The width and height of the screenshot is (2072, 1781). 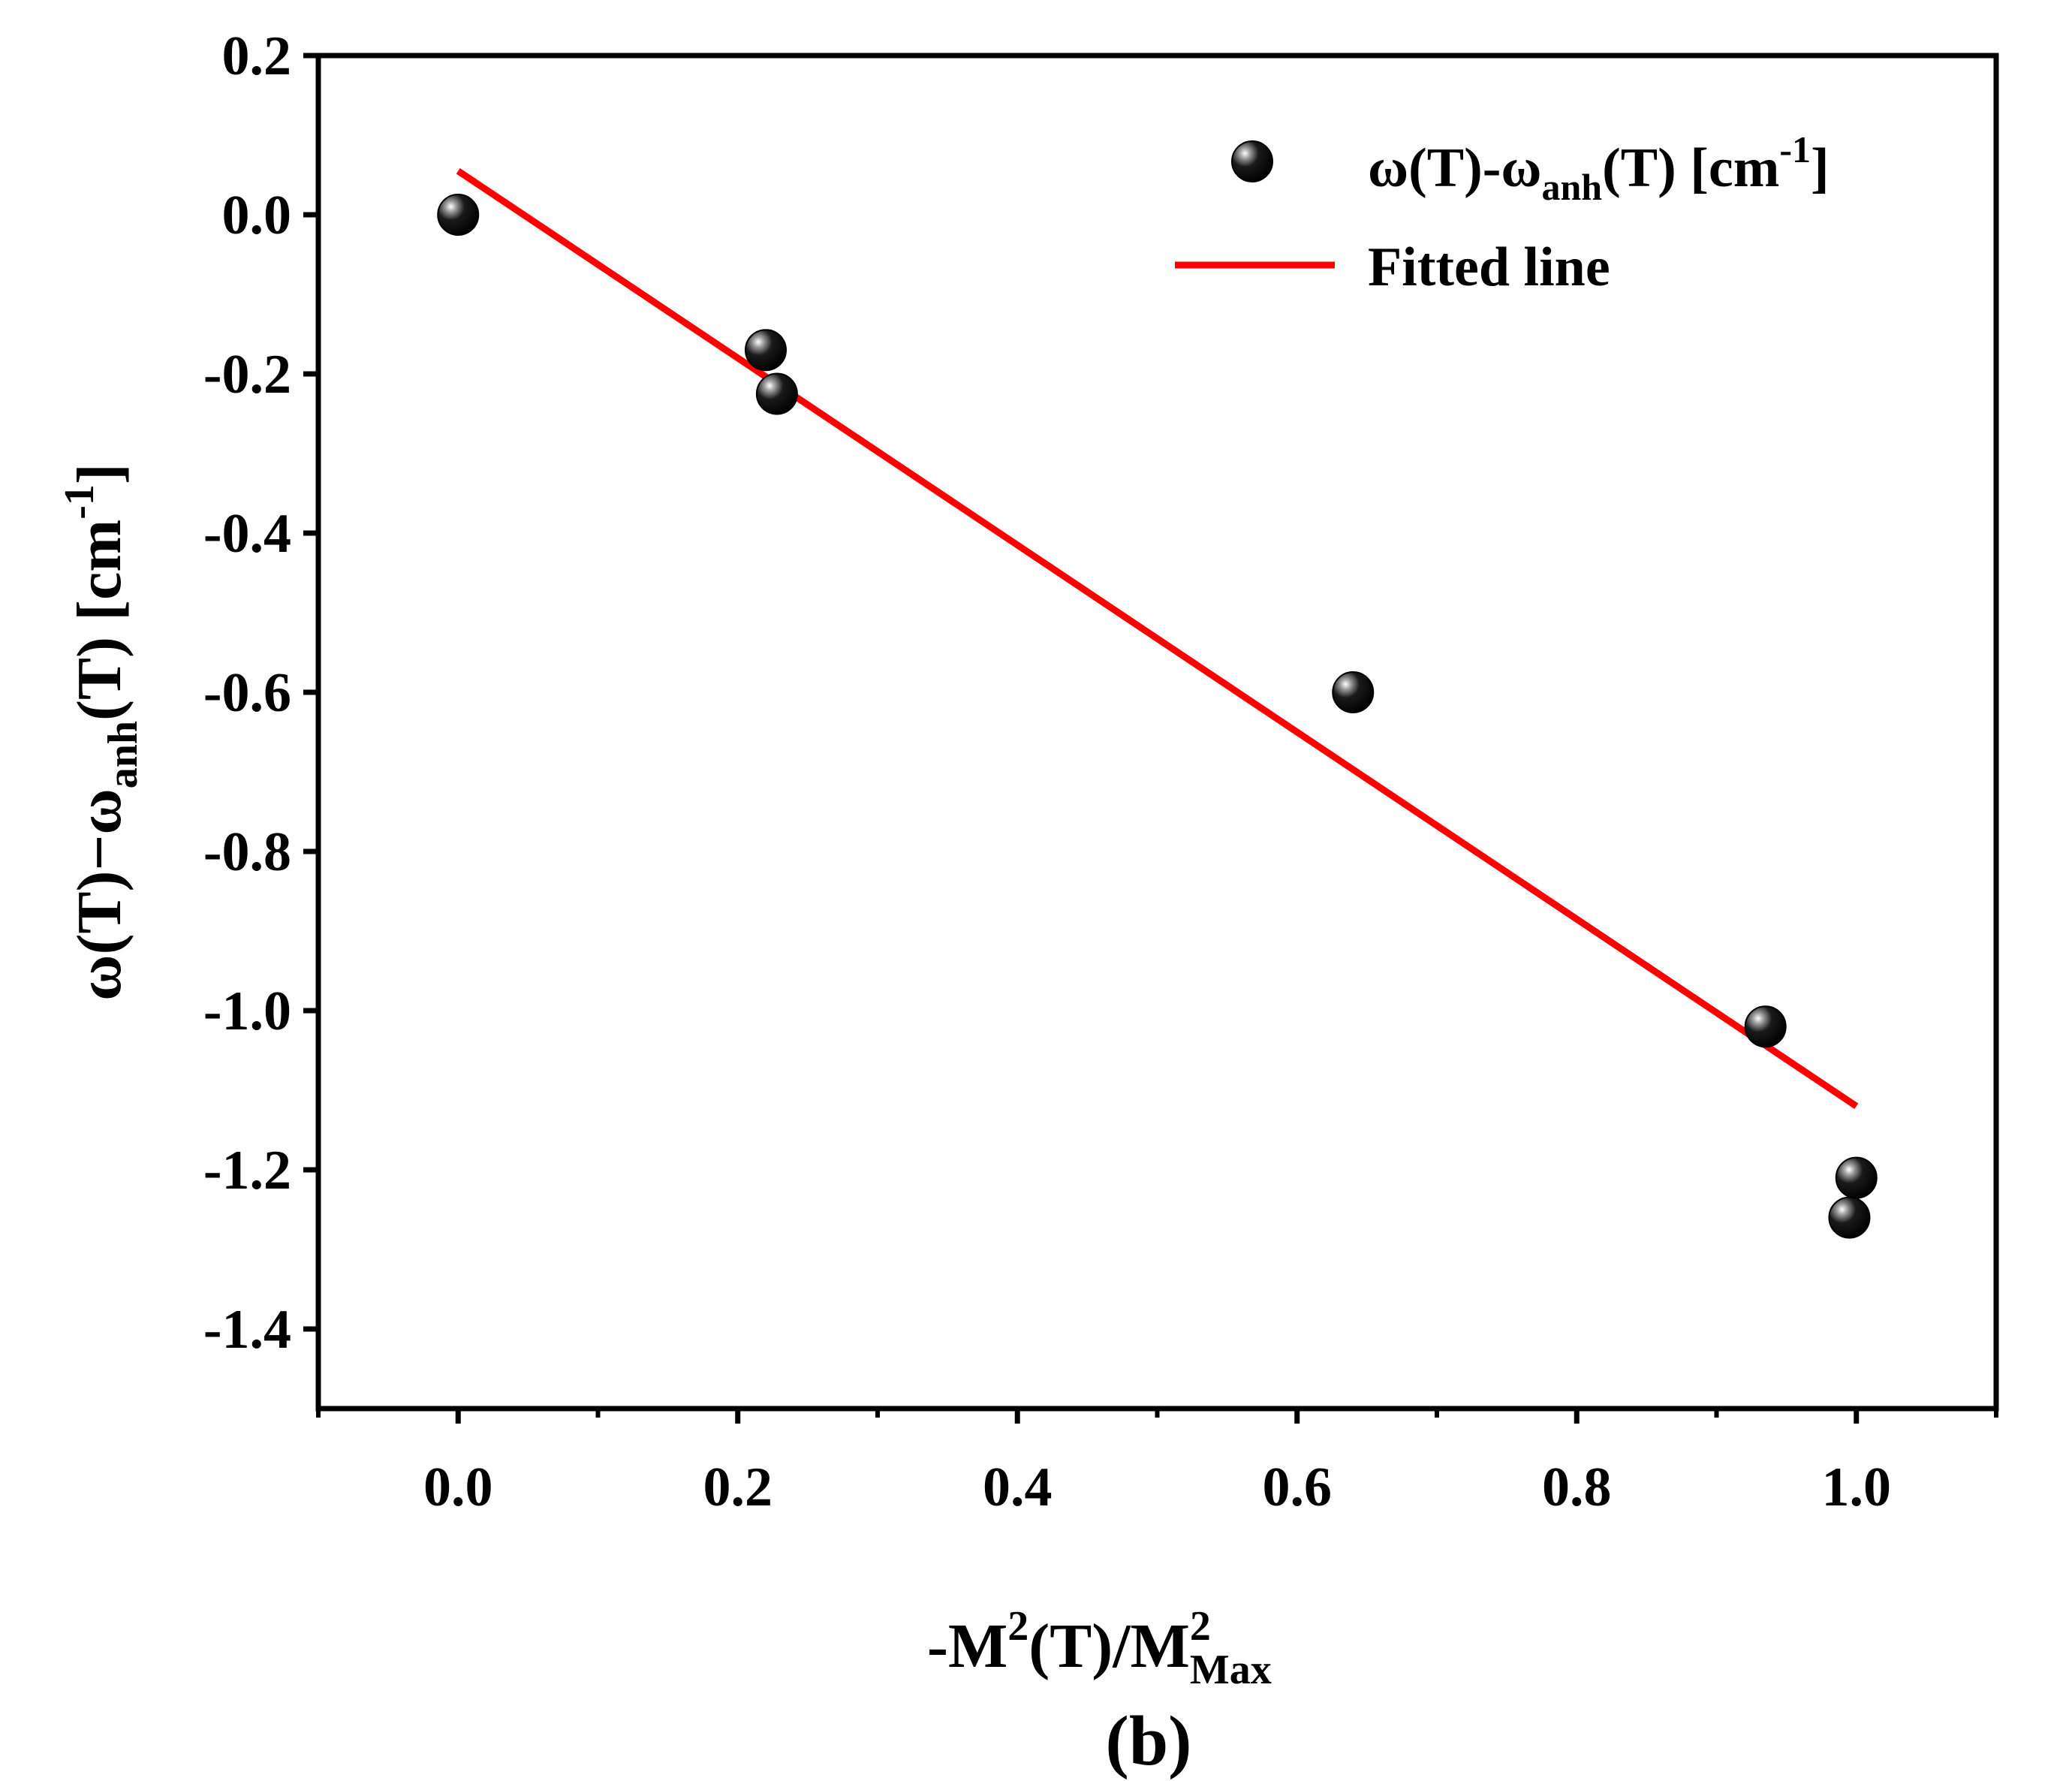 I want to click on legend-label-fitted: Fitted line, so click(x=1489, y=267).